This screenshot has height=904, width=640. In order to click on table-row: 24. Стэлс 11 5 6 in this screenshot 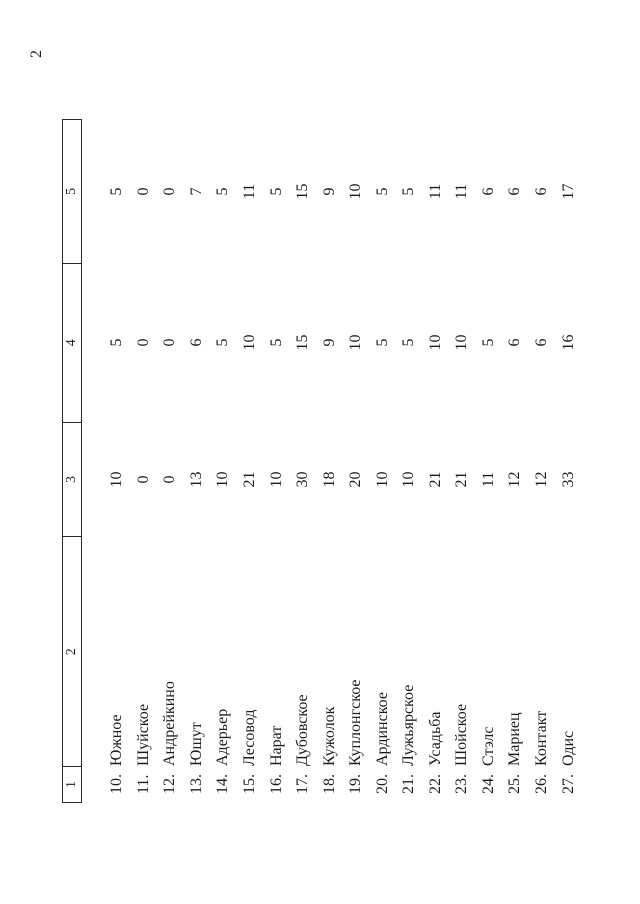, I will do `click(489, 452)`.